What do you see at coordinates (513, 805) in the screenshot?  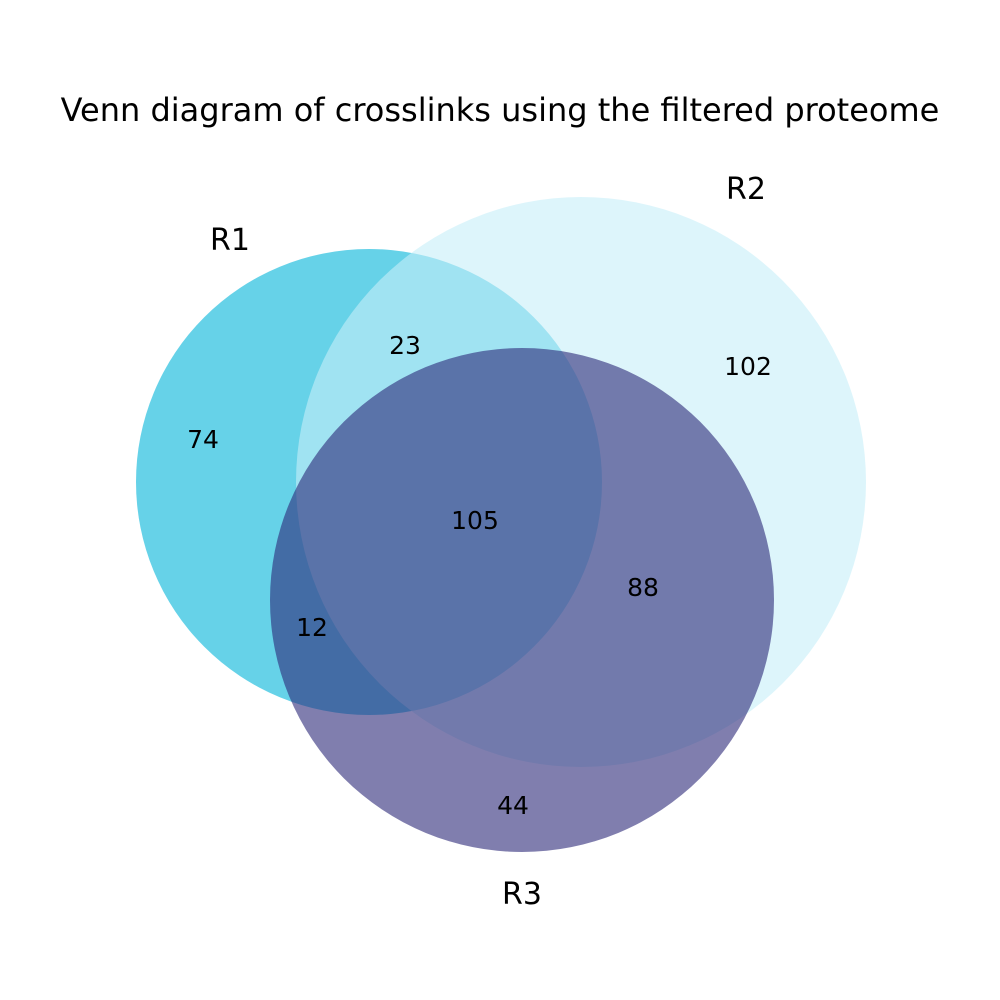 I see `region-count-r3-only: 44` at bounding box center [513, 805].